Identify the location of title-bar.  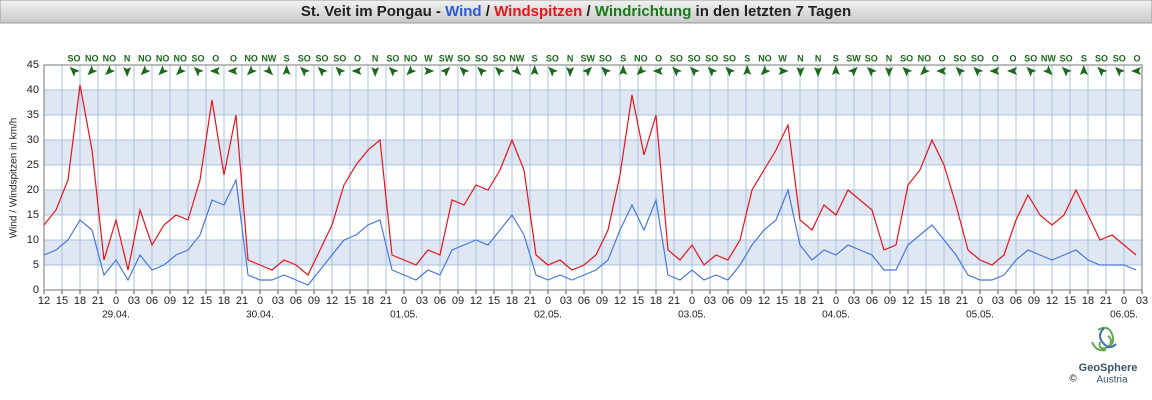
(576, 12).